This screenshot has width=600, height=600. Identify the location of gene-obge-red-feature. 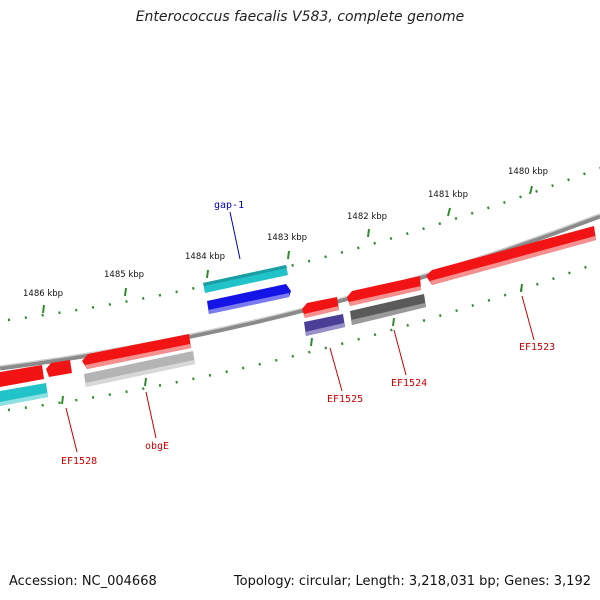
(136, 351).